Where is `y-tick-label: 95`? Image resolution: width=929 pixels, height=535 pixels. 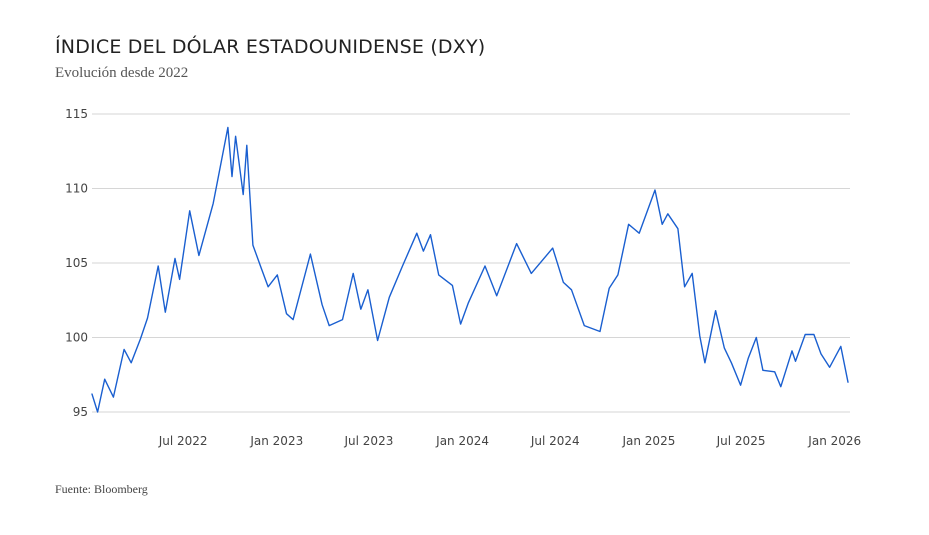 y-tick-label: 95 is located at coordinates (80, 412).